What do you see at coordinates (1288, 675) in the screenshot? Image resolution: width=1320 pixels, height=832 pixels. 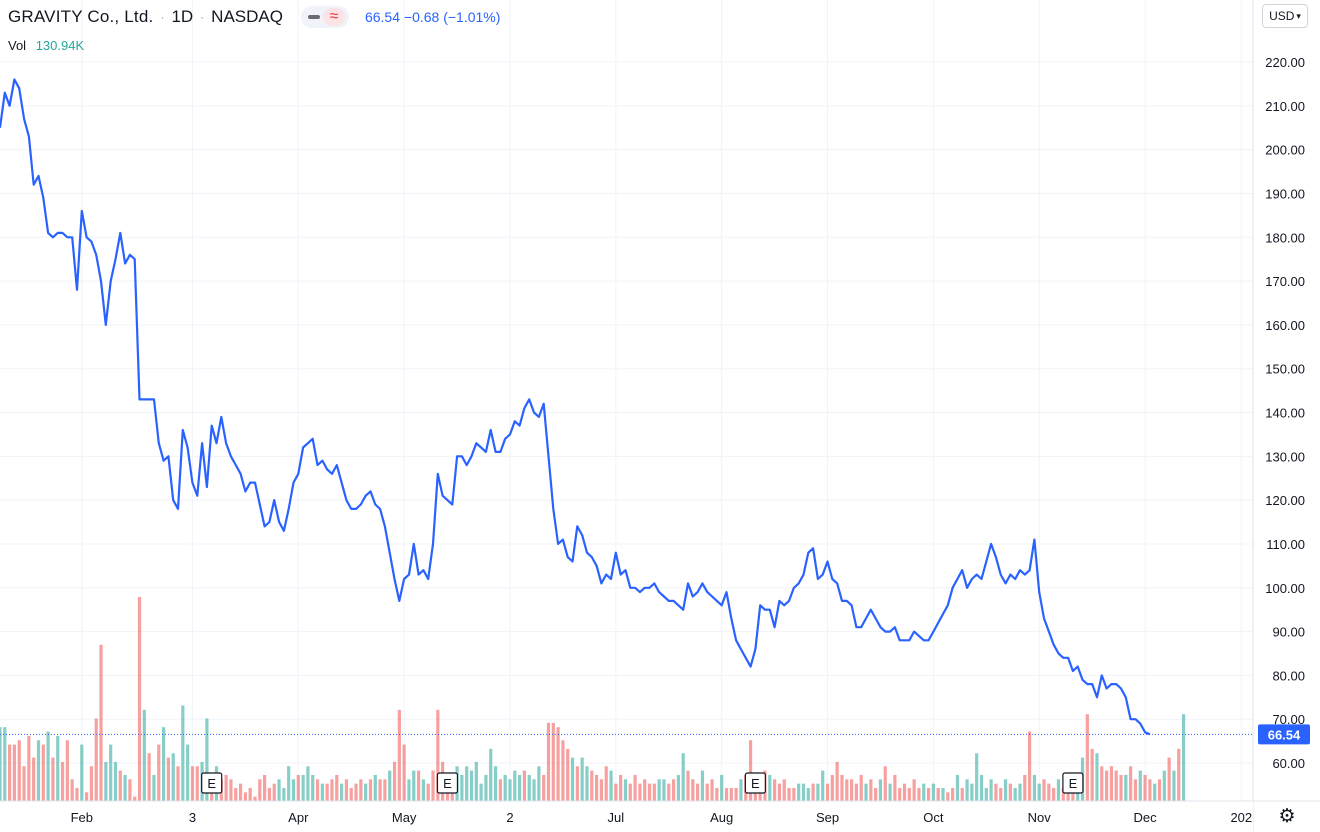 I see `y-tick-label: 80.00` at bounding box center [1288, 675].